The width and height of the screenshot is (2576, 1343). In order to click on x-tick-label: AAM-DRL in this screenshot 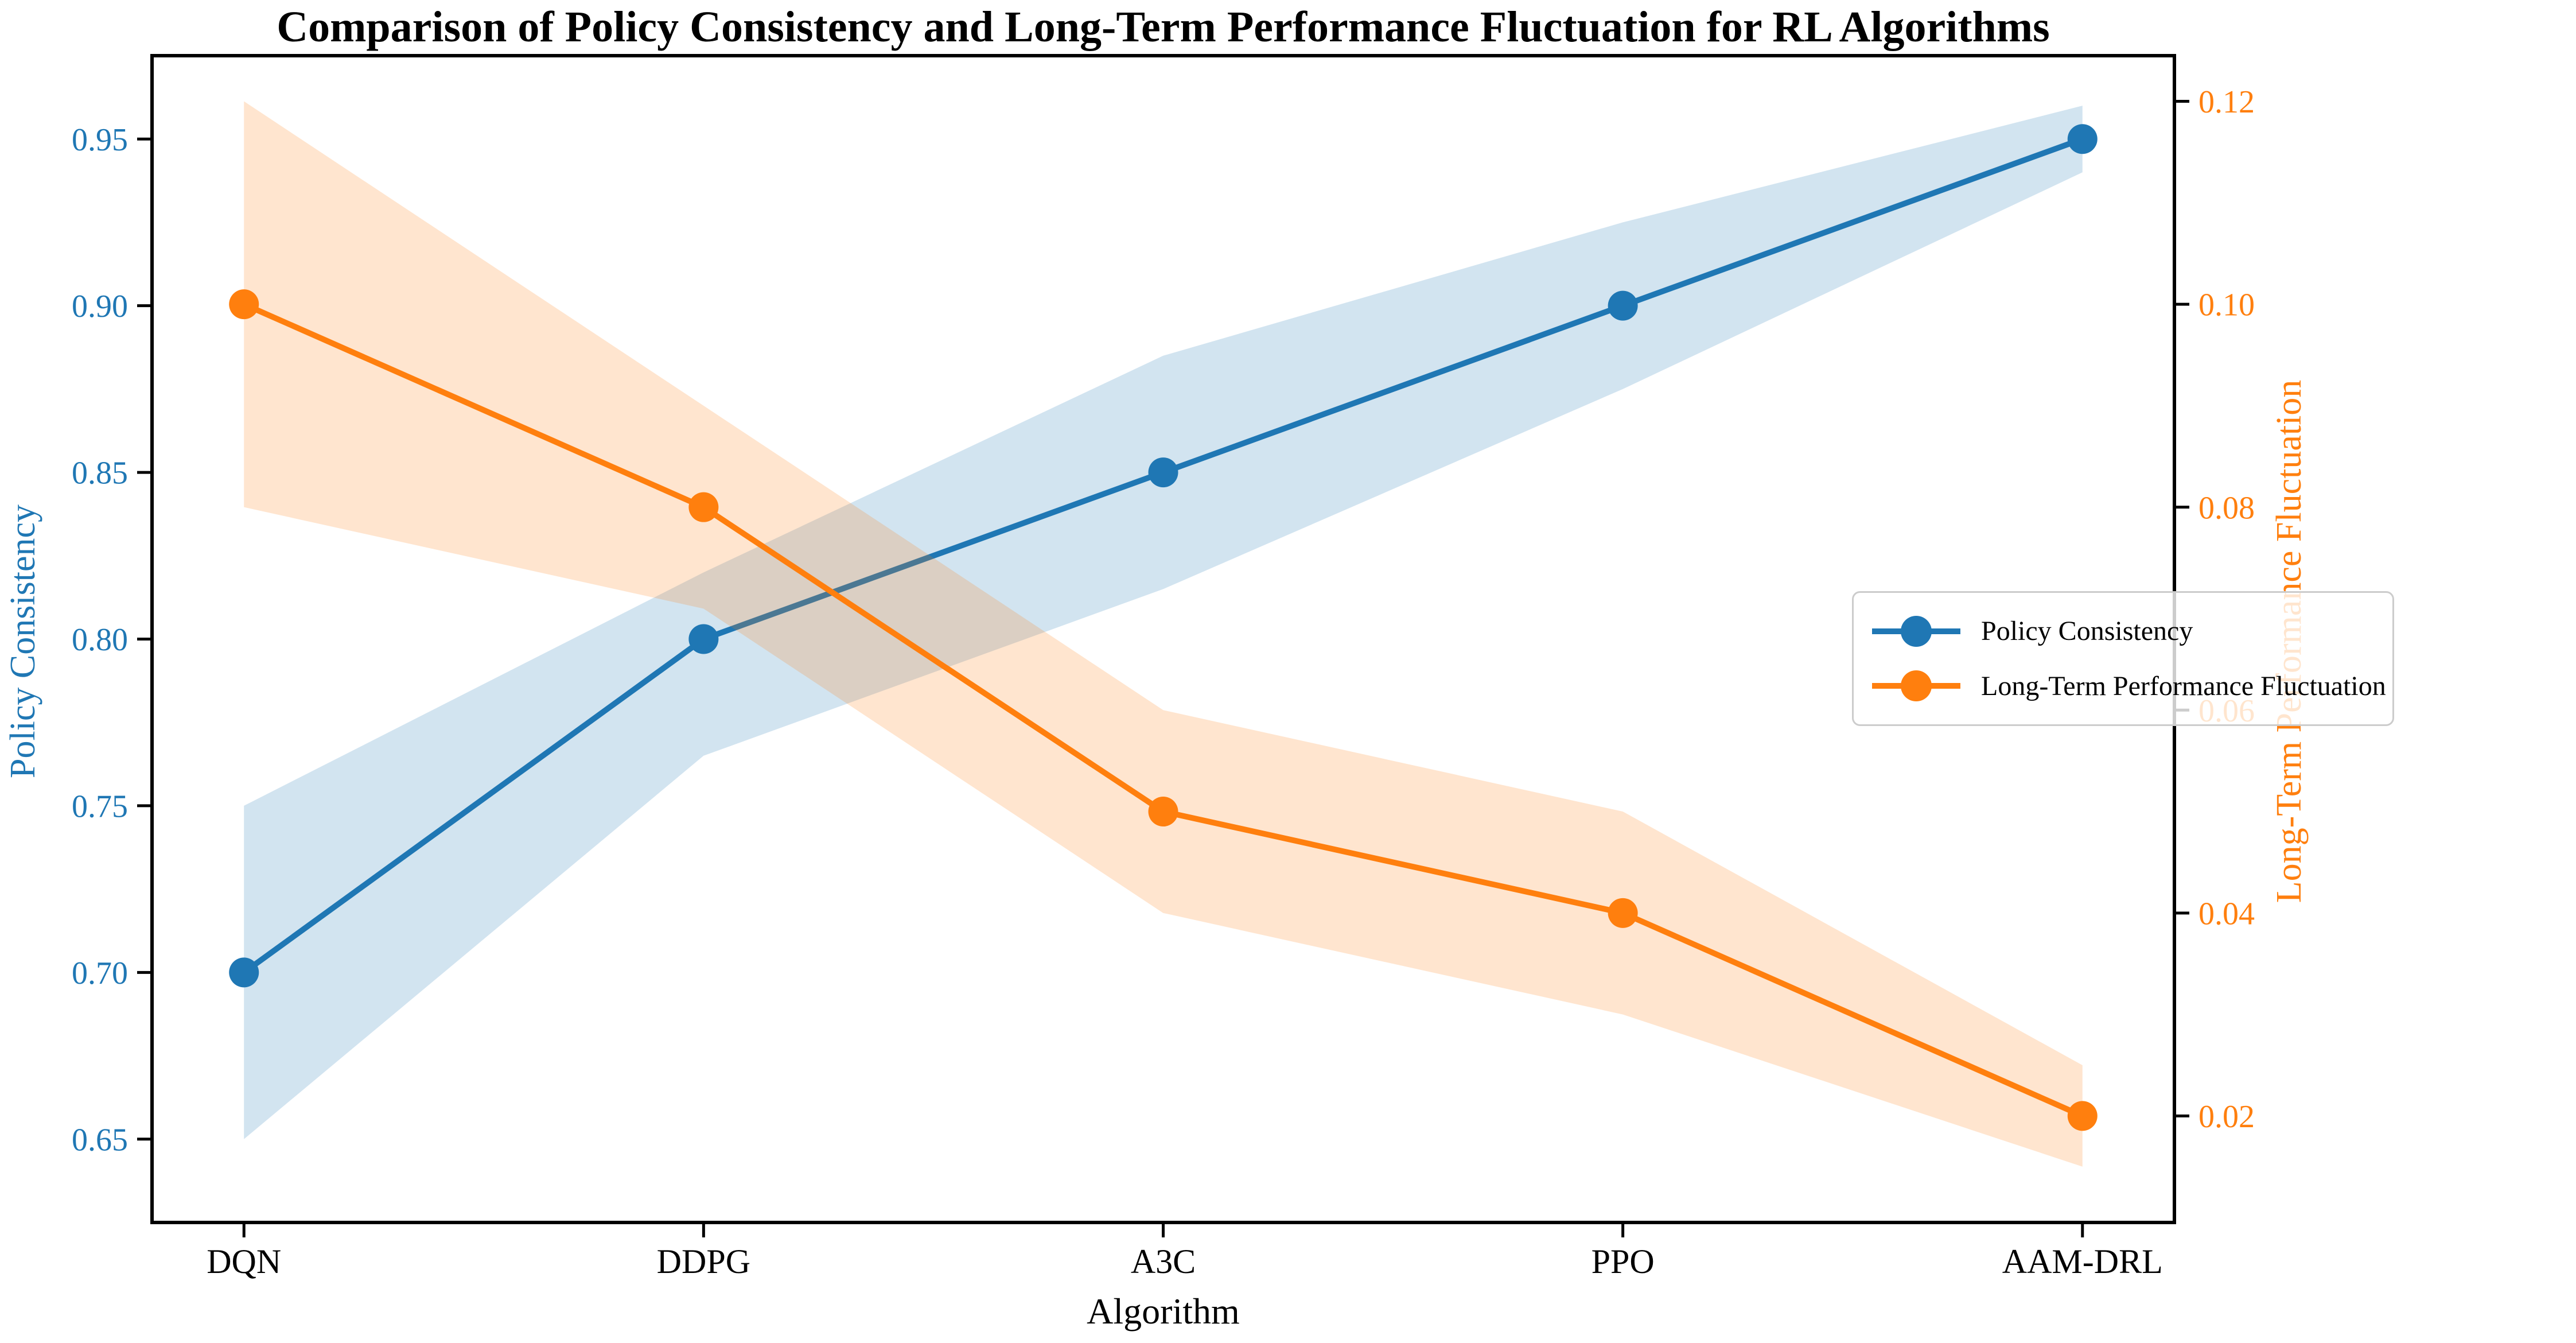, I will do `click(2082, 1261)`.